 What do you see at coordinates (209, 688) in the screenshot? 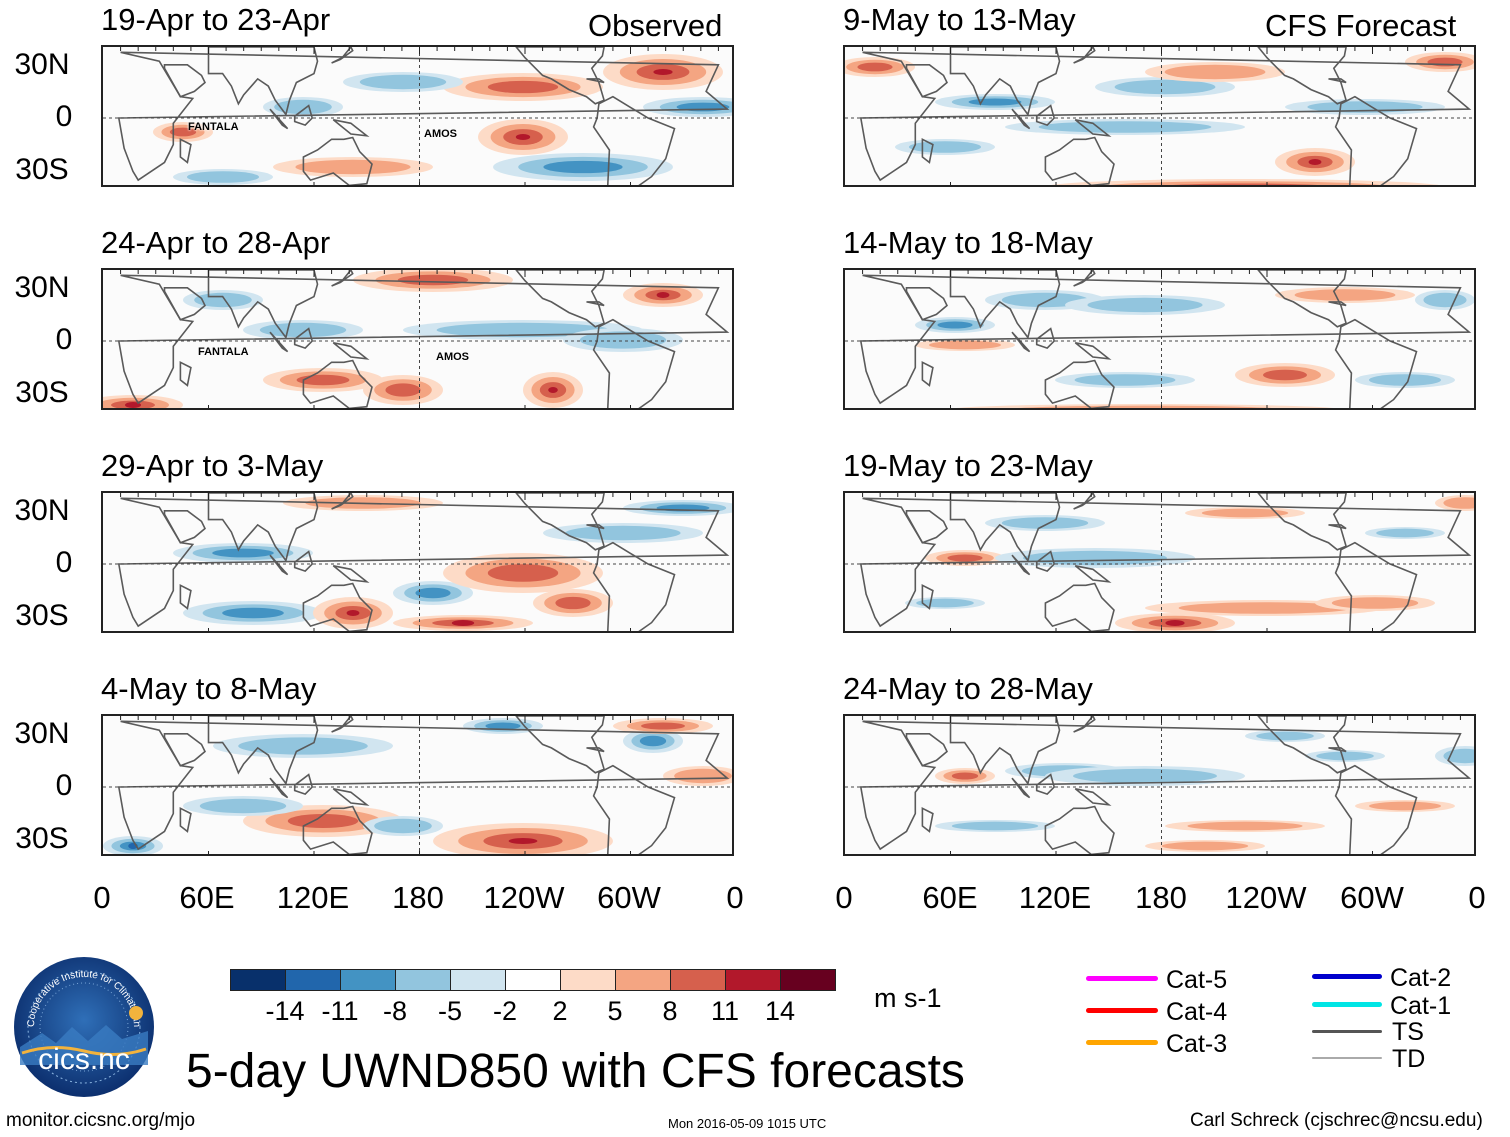
I see `panel-title: 4-May to 8-May` at bounding box center [209, 688].